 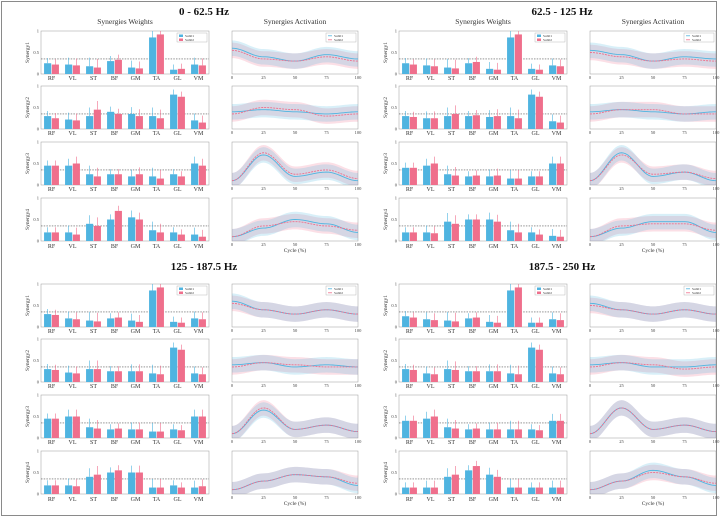 What do you see at coordinates (716, 330) in the screenshot?
I see `activation-xtick-label: 100` at bounding box center [716, 330].